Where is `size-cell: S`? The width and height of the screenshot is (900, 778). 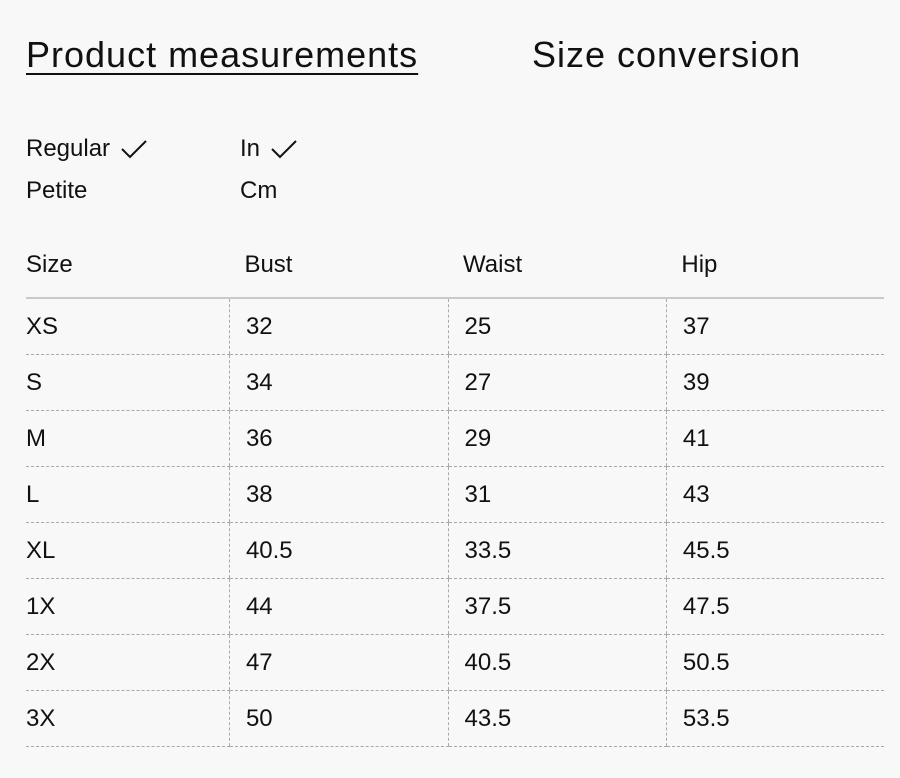
size-cell: S is located at coordinates (128, 382).